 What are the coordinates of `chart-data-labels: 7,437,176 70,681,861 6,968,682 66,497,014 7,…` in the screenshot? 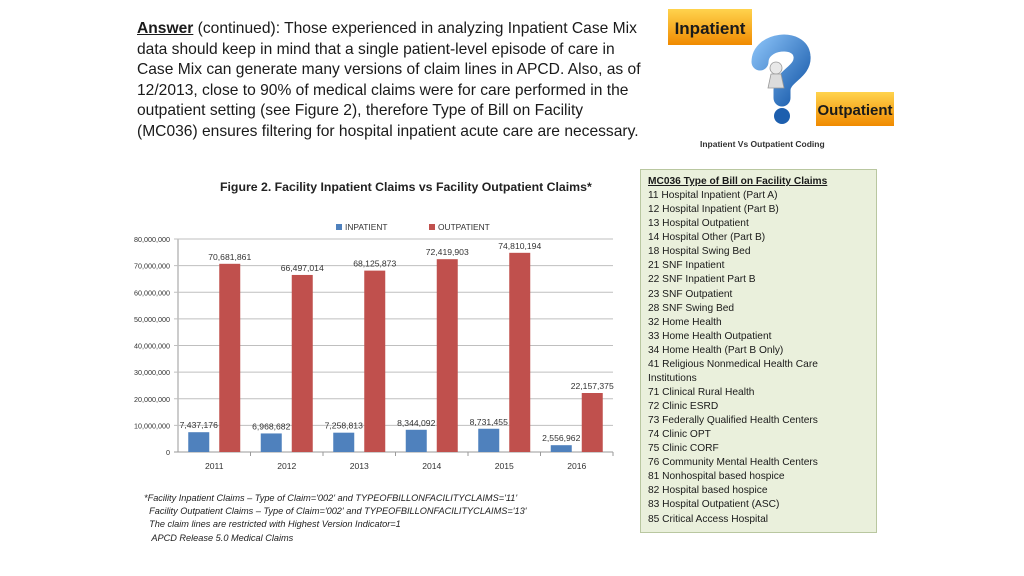 It's located at (397, 342).